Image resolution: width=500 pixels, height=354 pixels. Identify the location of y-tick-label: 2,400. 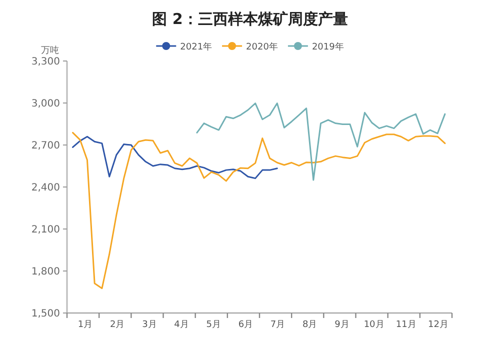
(45, 188).